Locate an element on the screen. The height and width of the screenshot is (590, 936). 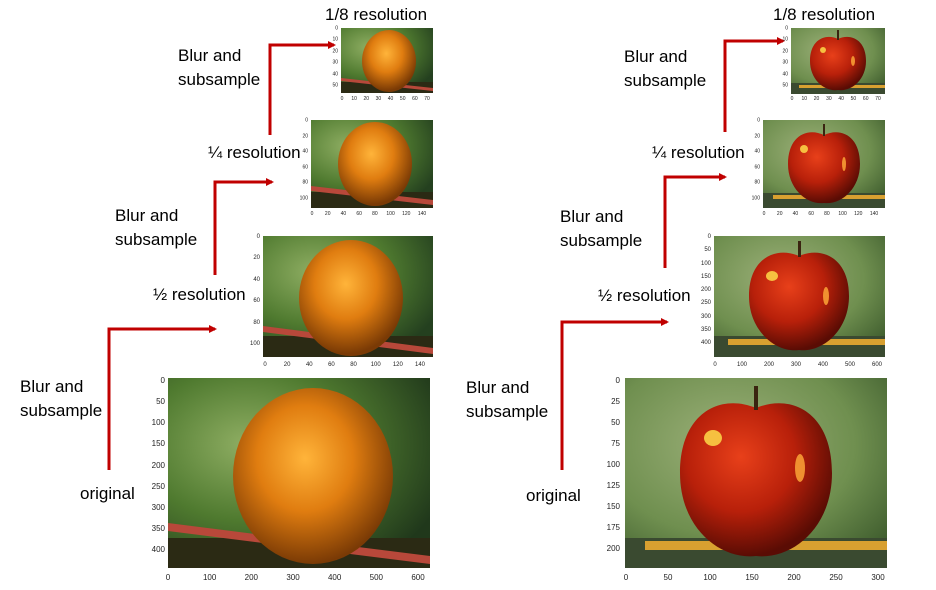
x-tick-label: 50 is located at coordinates (853, 99).